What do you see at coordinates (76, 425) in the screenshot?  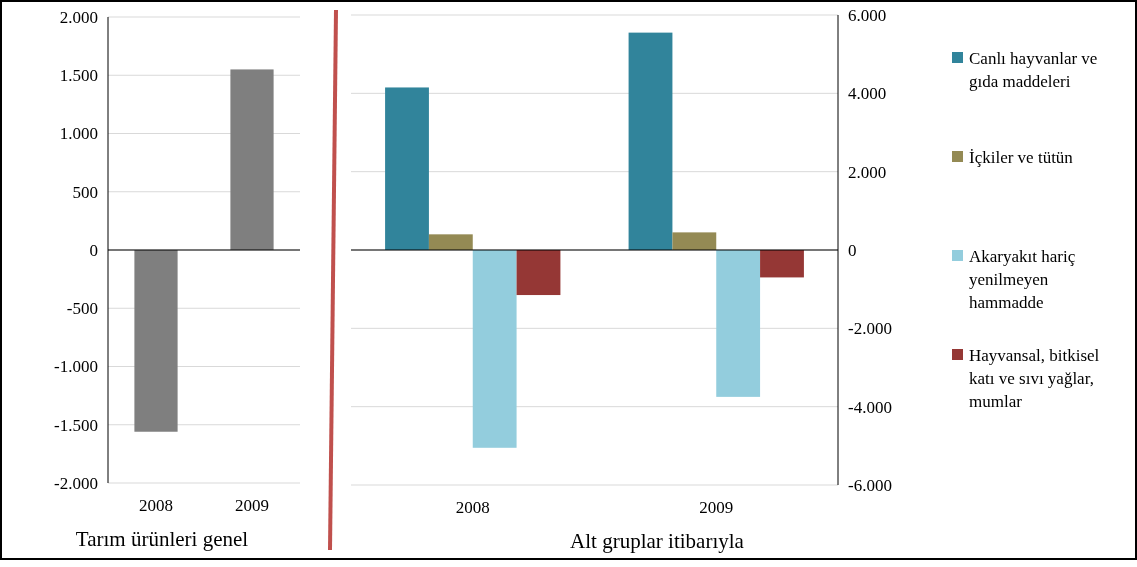 I see `y-tick-label: -1.500` at bounding box center [76, 425].